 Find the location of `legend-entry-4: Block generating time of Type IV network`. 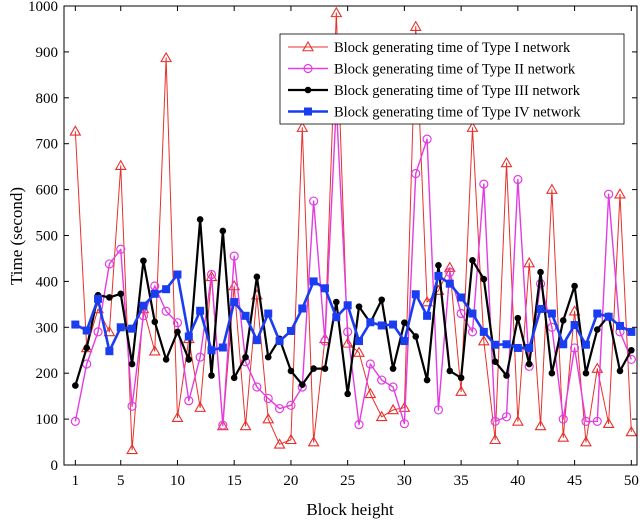

legend-entry-4: Block generating time of Type IV network is located at coordinates (434, 113).